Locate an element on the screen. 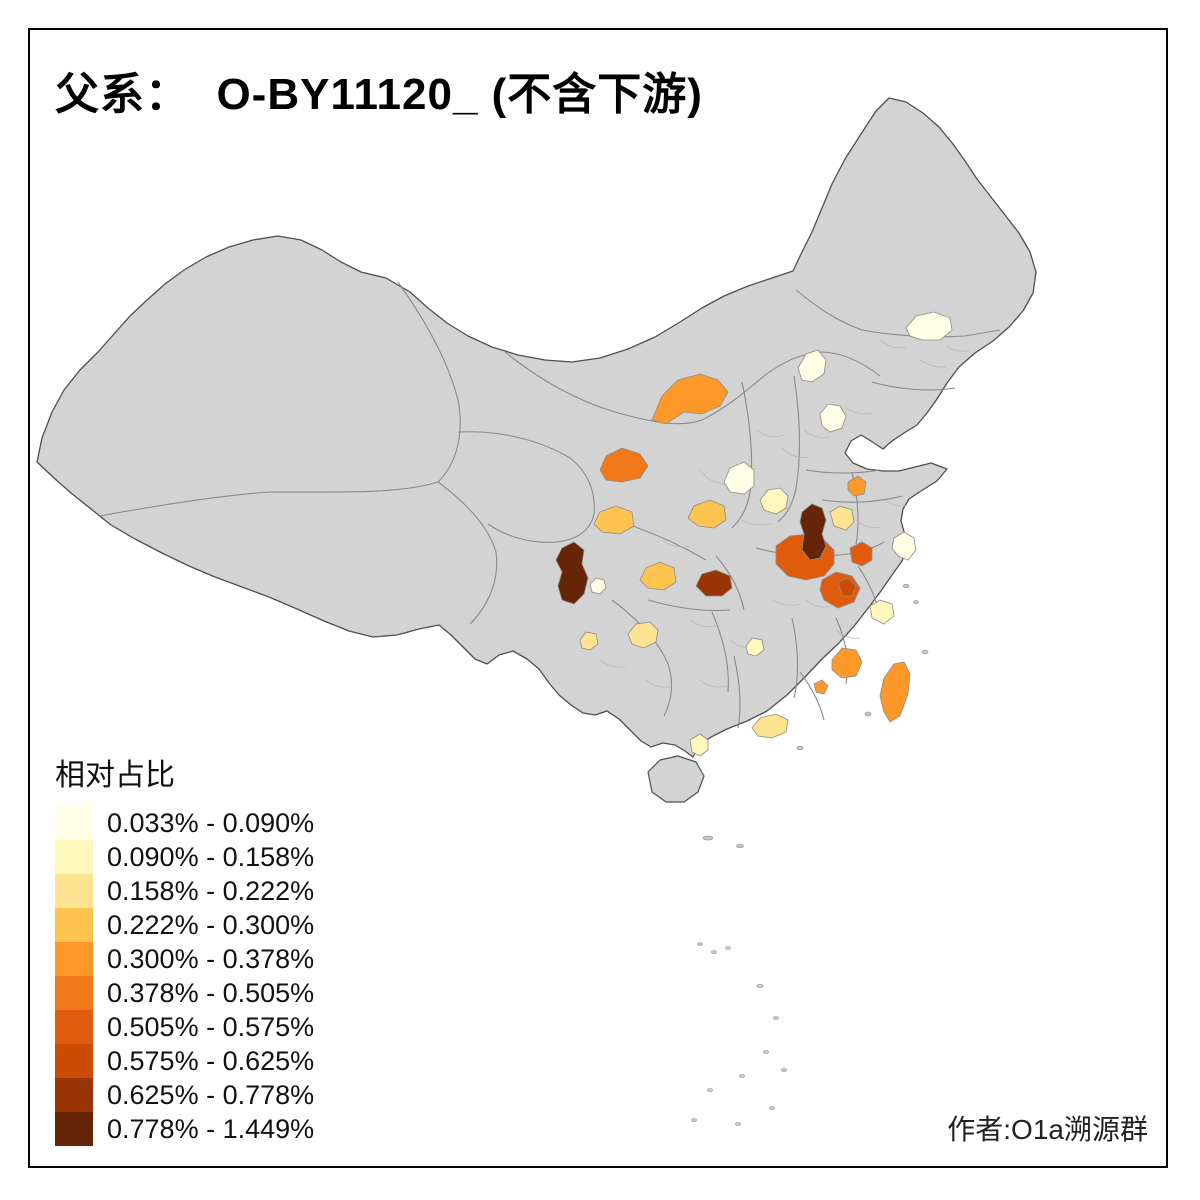 The image size is (1200, 1200). legend-label-7: 0.505% - 0.575% is located at coordinates (211, 1026).